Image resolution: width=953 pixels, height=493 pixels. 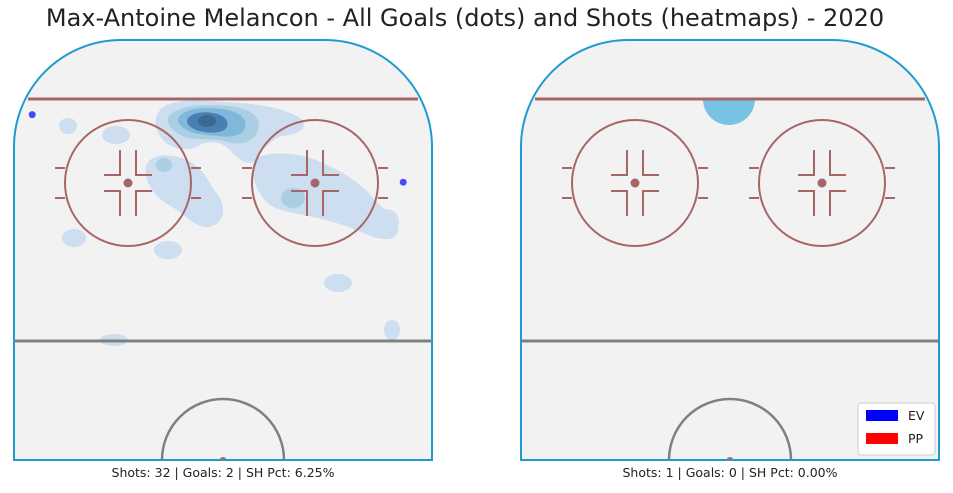 What do you see at coordinates (730, 429) in the screenshot?
I see `right-center-circle` at bounding box center [730, 429].